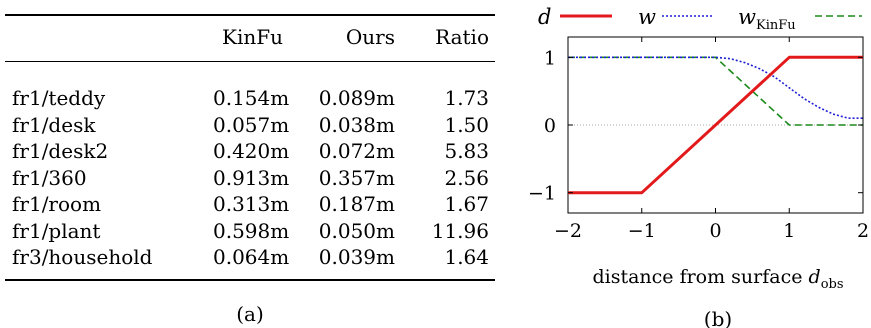  Describe the element at coordinates (250, 15) in the screenshot. I see `table-top-rule` at that location.